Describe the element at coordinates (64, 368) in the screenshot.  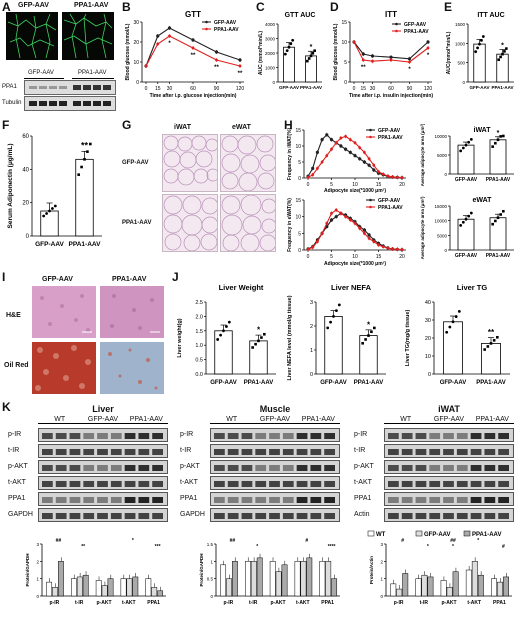
I see `liver-oil-red-gfp` at that location.